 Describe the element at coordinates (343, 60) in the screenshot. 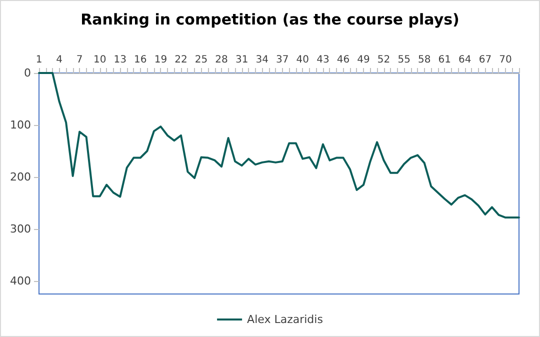

I see `x-tick-label: 46` at that location.